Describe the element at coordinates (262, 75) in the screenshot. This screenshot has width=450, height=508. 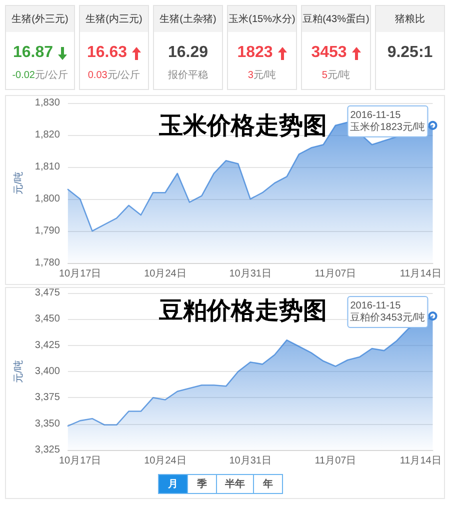
I see `data-label: 3元/吨` at that location.